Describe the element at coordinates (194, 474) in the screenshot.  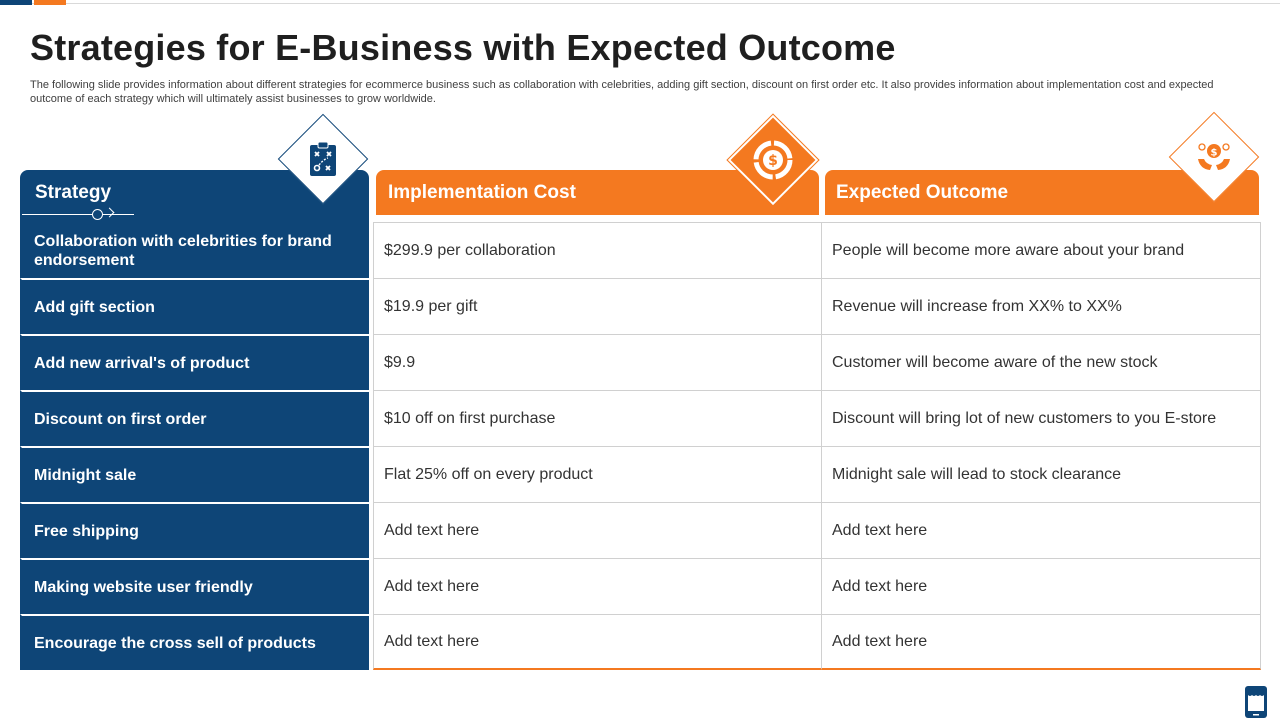
I see `strategy-cell: Midnight sale` at that location.